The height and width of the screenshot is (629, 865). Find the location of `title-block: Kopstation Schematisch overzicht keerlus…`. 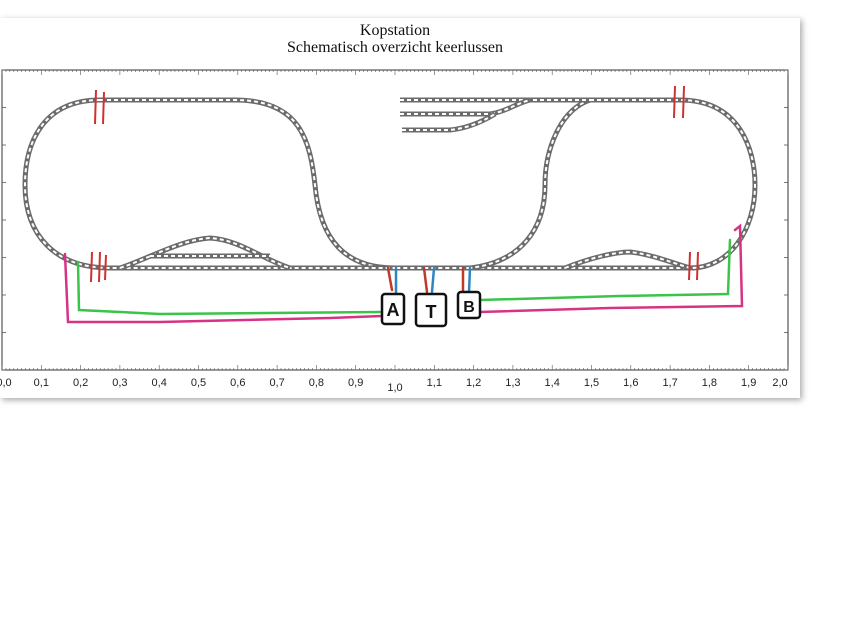

title-block: Kopstation Schematisch overzicht keerlus… is located at coordinates (395, 39).